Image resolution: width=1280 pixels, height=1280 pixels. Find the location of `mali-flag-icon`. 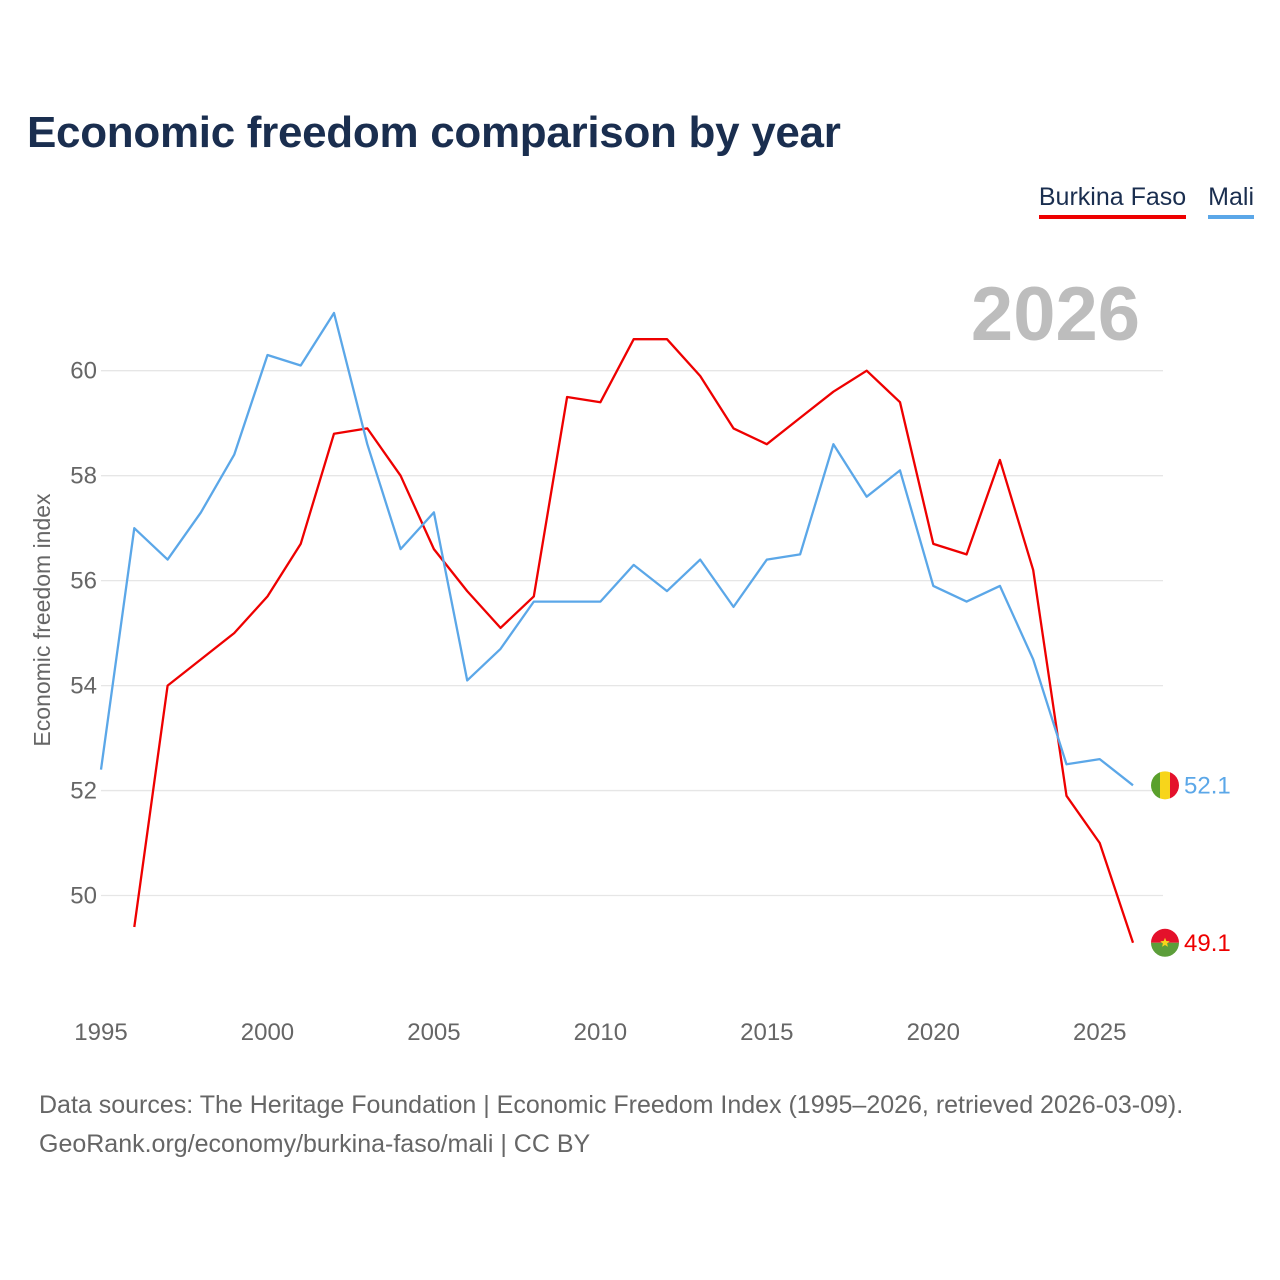

mali-flag-icon is located at coordinates (1165, 785).